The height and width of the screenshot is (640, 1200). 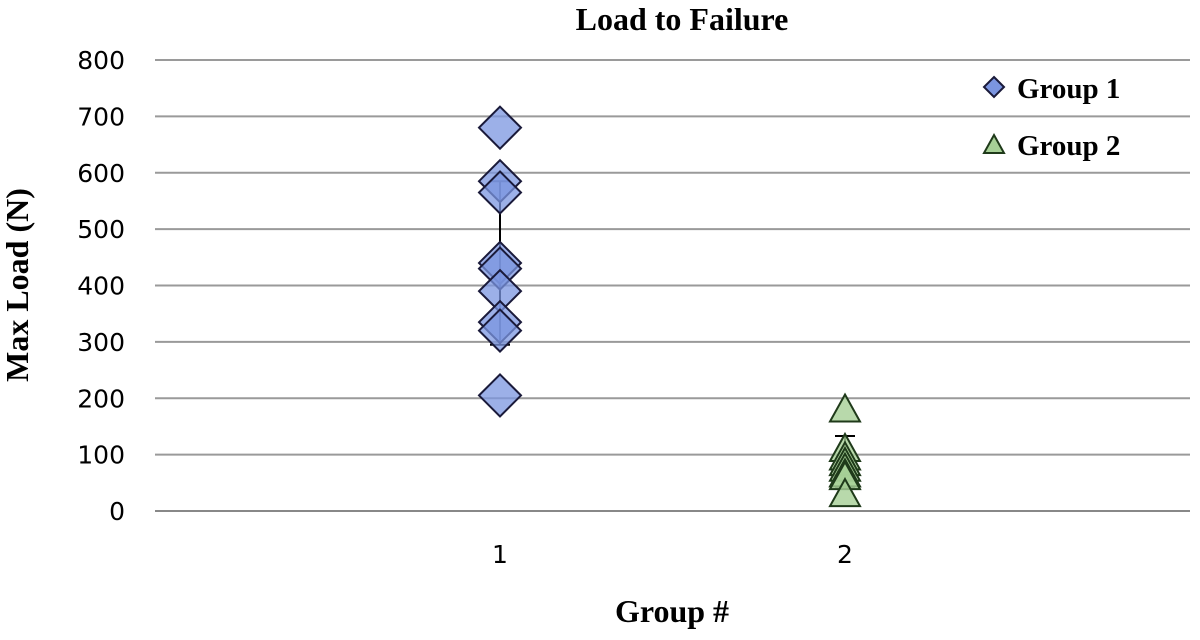 I want to click on y-tick-label: 0, so click(x=117, y=511).